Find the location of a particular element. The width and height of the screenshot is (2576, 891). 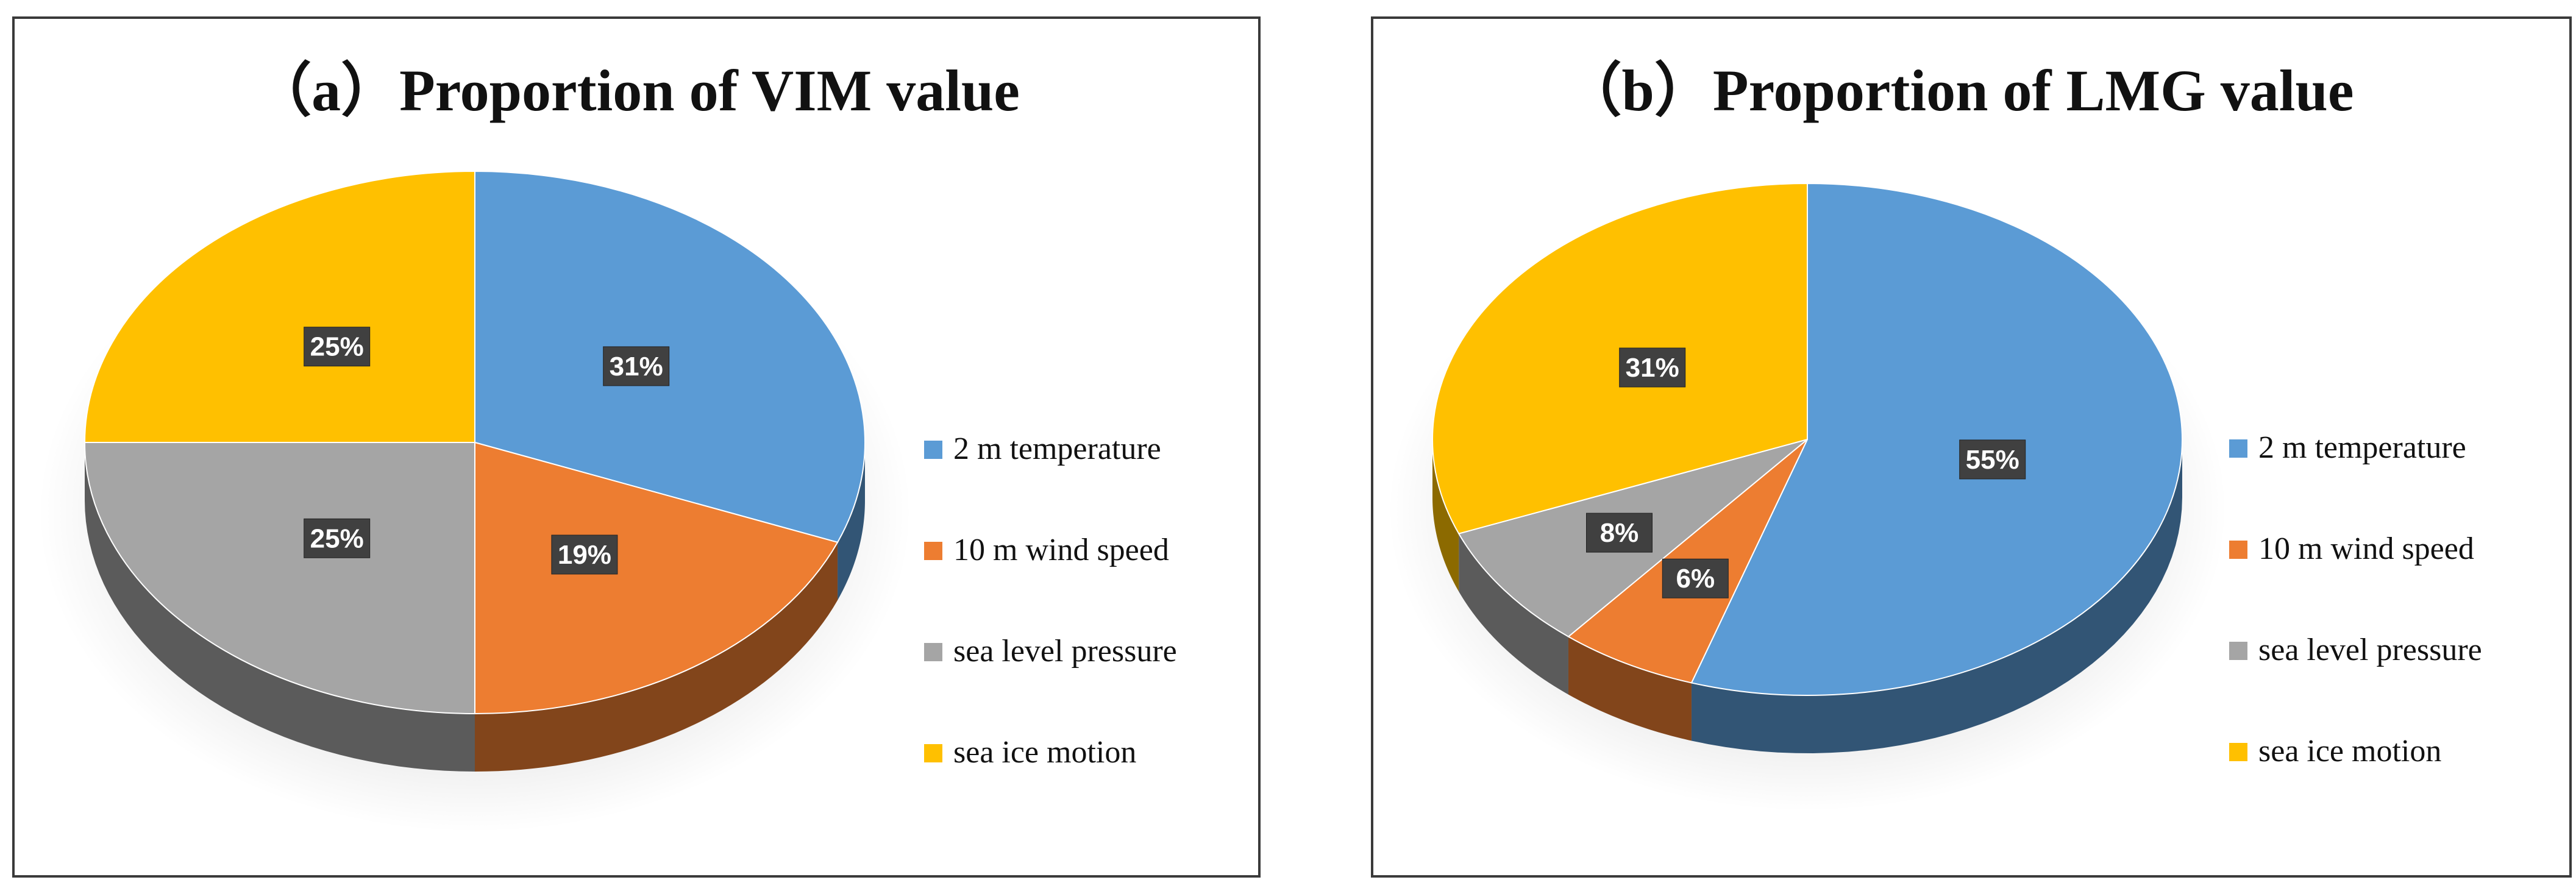

data-label: 19% is located at coordinates (584, 555).